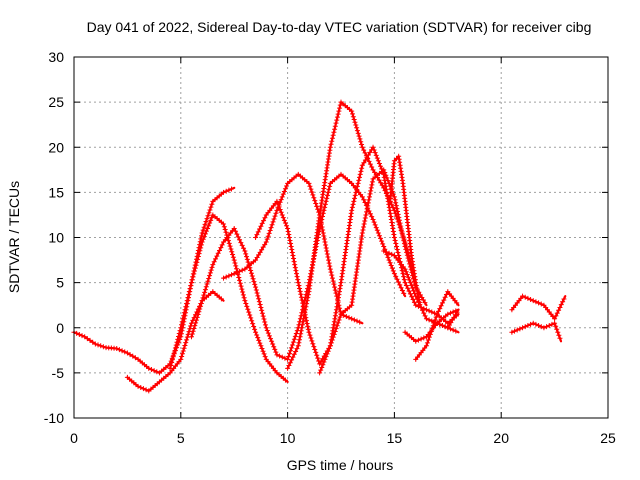  What do you see at coordinates (54, 418) in the screenshot?
I see `y-tick-label: -10` at bounding box center [54, 418].